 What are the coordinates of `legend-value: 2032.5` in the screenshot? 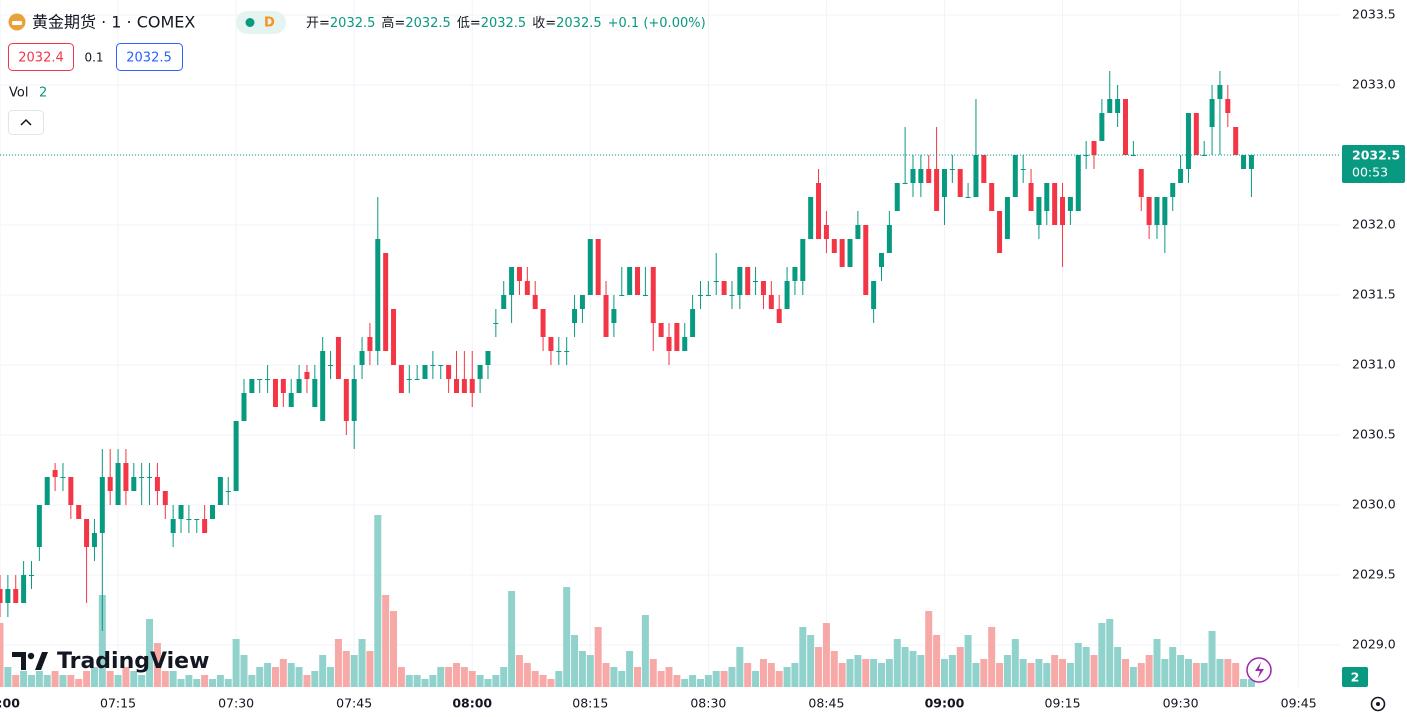 It's located at (428, 23).